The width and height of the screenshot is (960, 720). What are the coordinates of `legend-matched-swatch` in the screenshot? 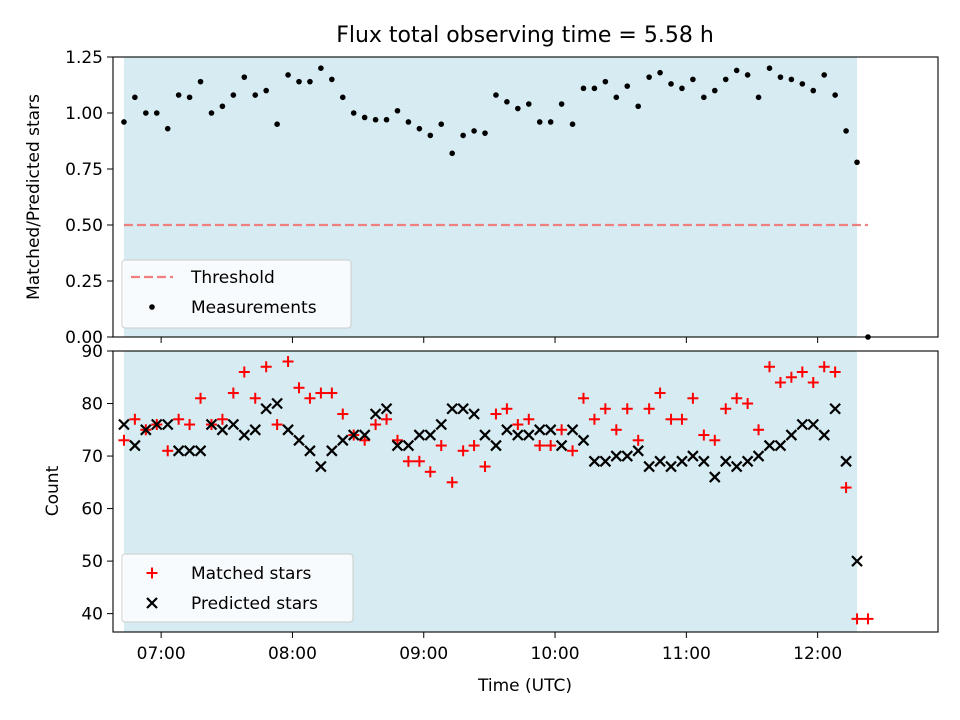 It's located at (152, 573).